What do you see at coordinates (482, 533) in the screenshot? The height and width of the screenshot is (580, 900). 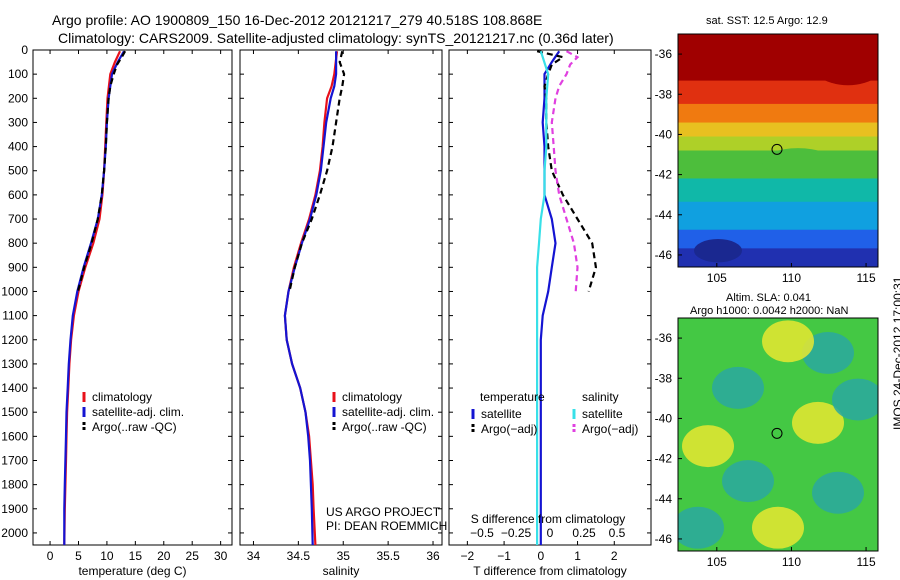 I see `secondary-tick-label: −0.5` at bounding box center [482, 533].